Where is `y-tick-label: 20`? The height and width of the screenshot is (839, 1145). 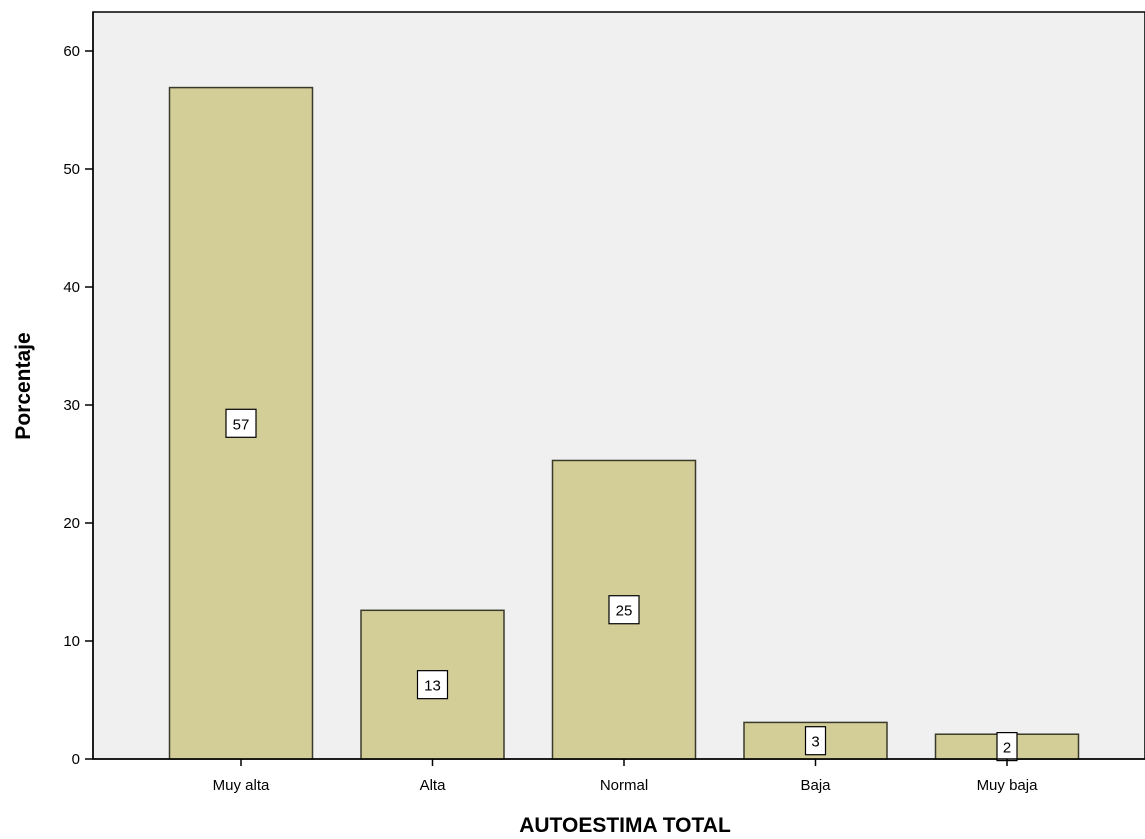 y-tick-label: 20 is located at coordinates (71, 523).